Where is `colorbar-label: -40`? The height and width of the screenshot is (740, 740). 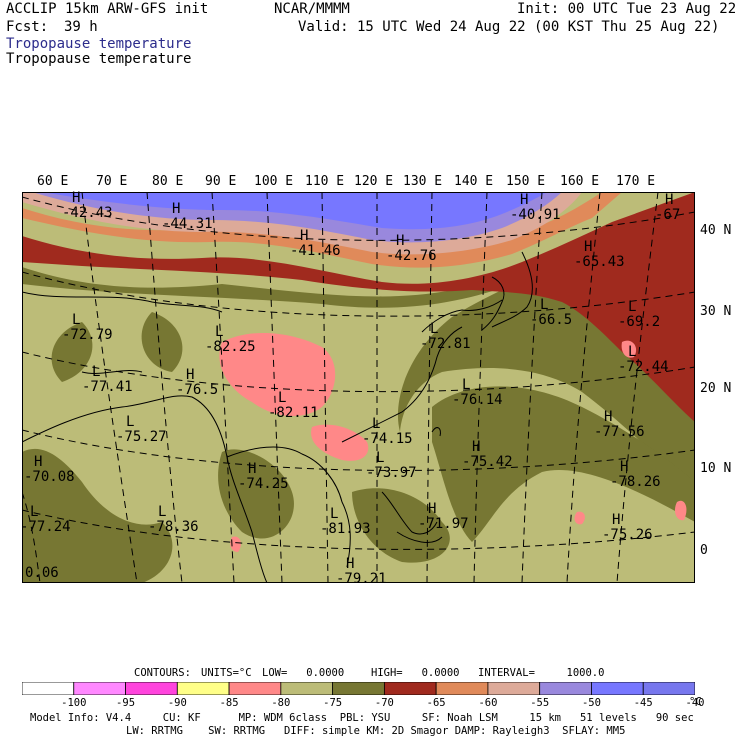 colorbar-label: -40 is located at coordinates (695, 703).